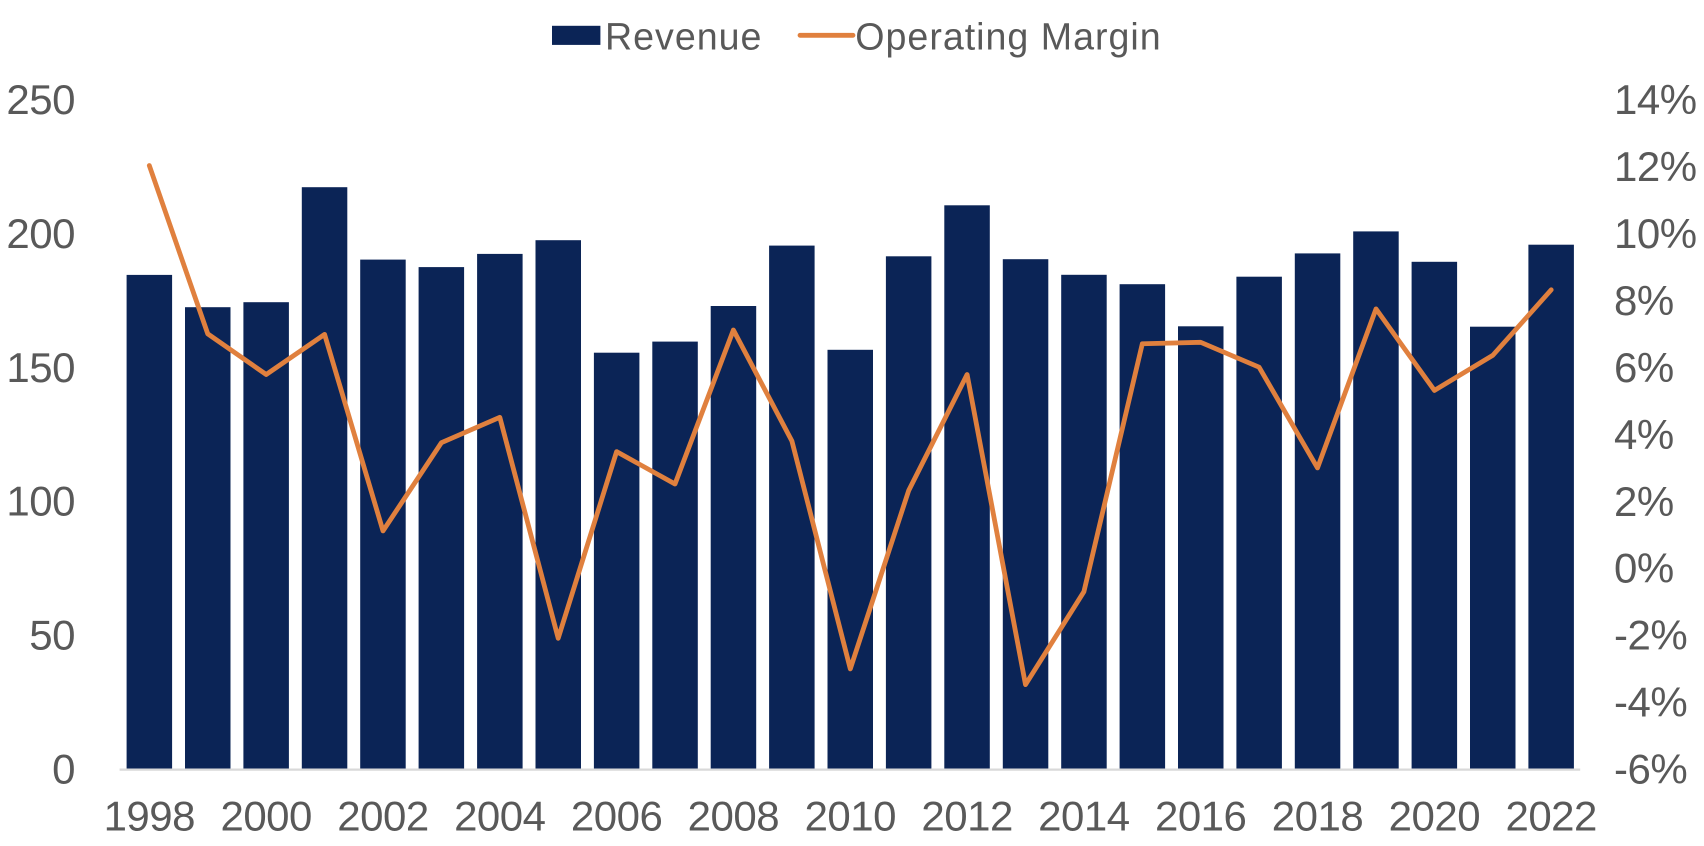  I want to click on svg-text: 200, so click(40, 233).